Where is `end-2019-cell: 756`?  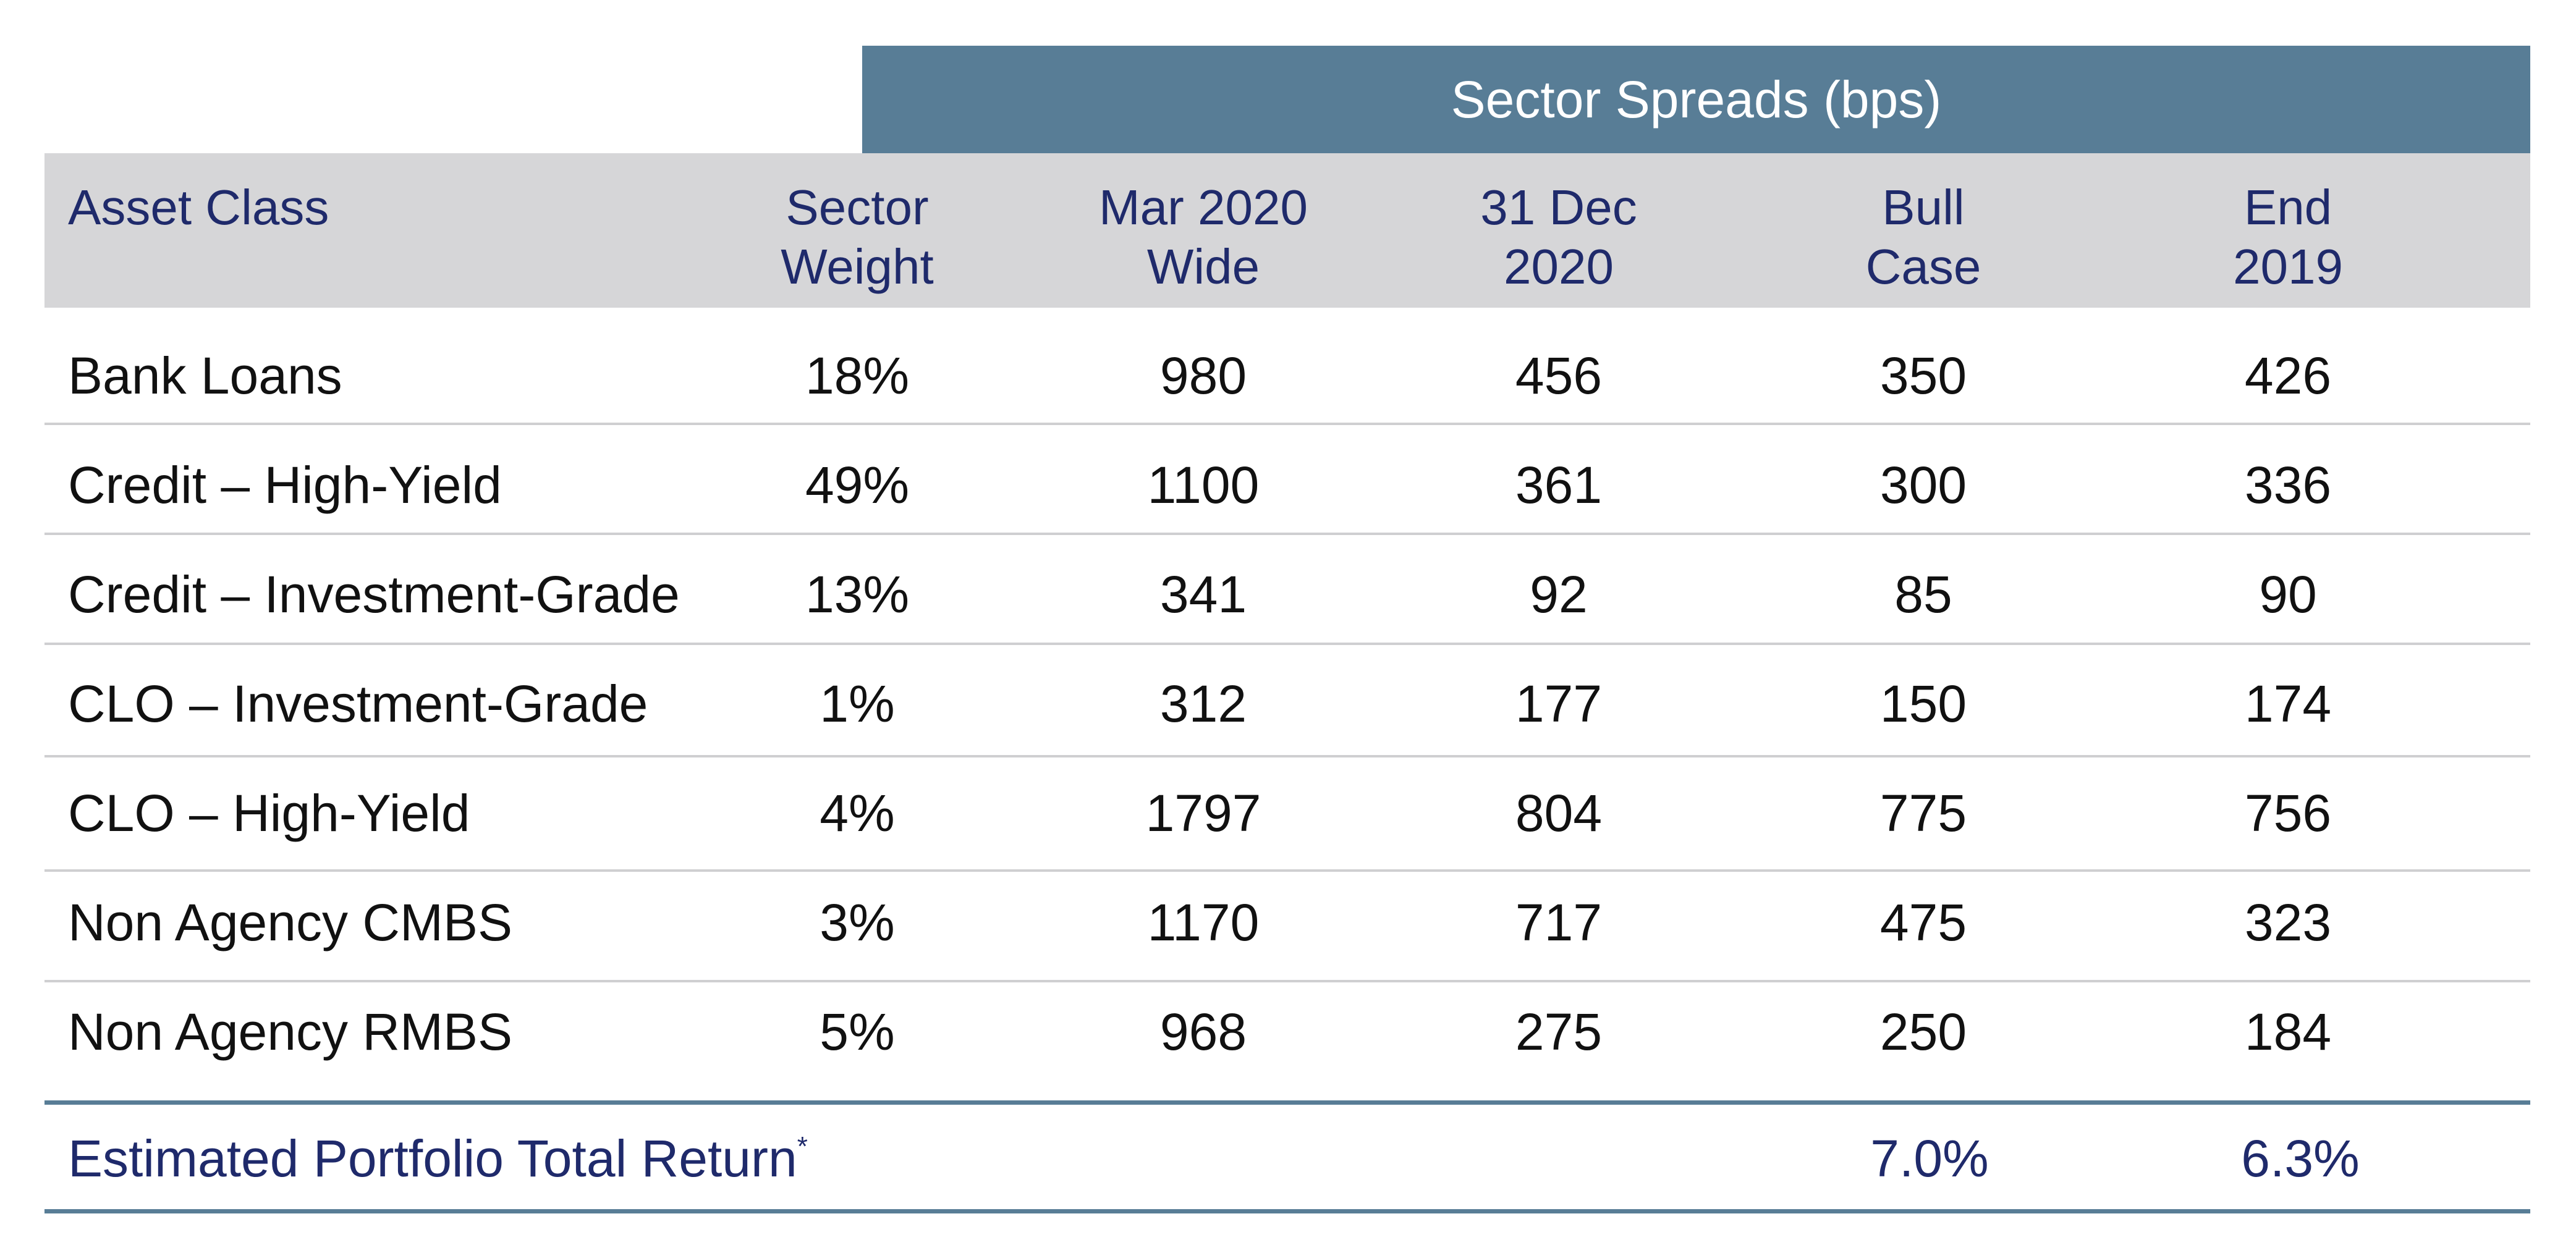 end-2019-cell: 756 is located at coordinates (2288, 813).